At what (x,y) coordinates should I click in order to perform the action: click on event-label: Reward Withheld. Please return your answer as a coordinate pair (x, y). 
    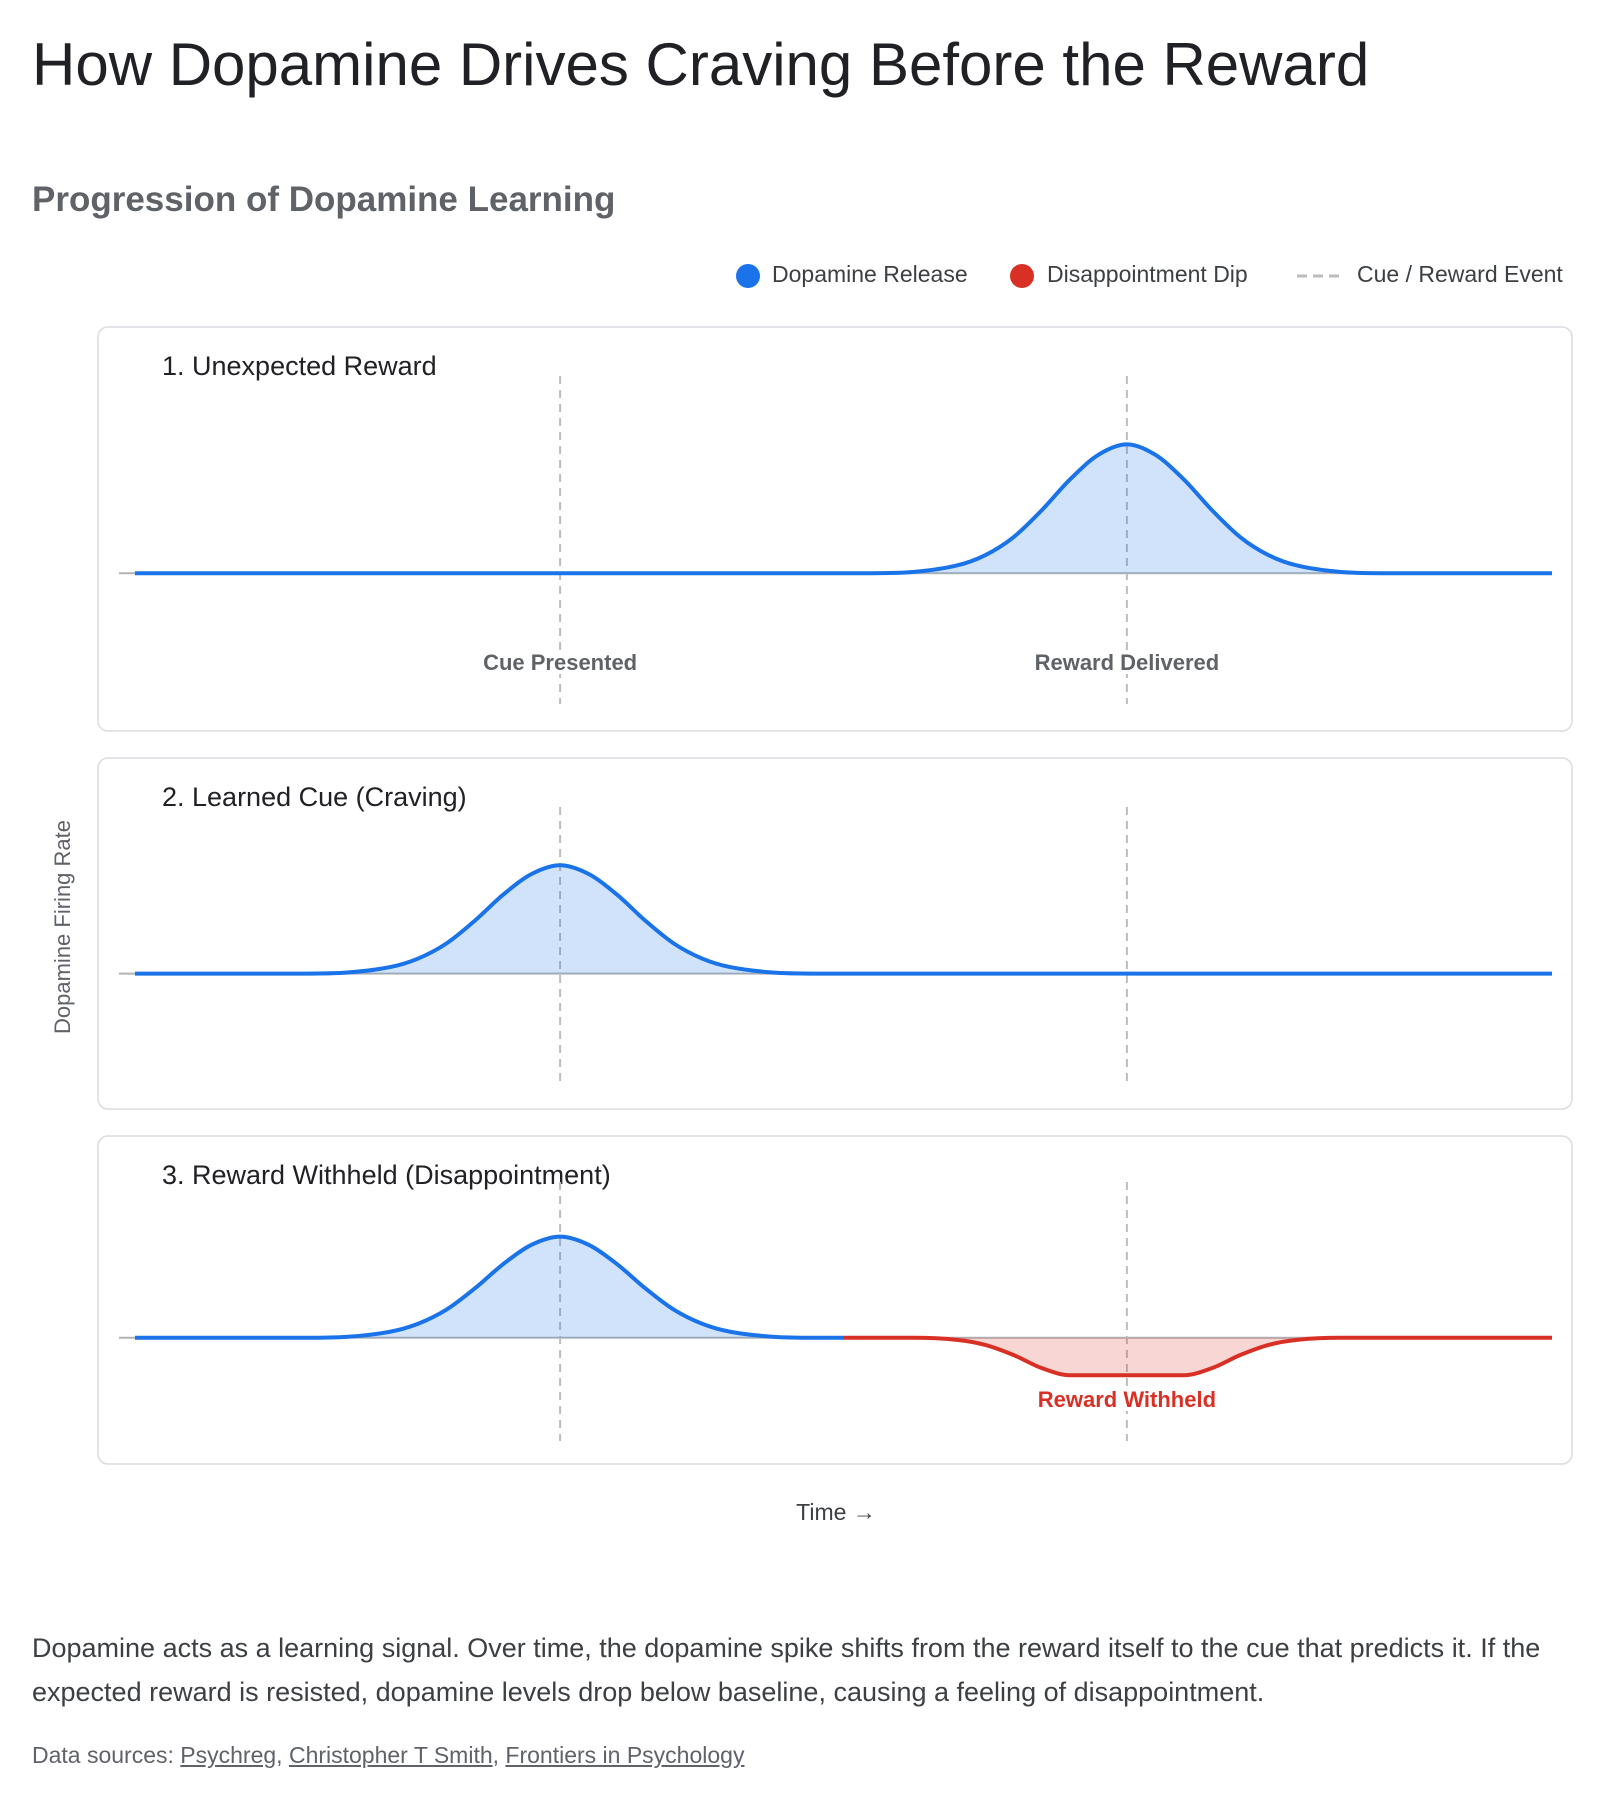
    Looking at the image, I should click on (1127, 1399).